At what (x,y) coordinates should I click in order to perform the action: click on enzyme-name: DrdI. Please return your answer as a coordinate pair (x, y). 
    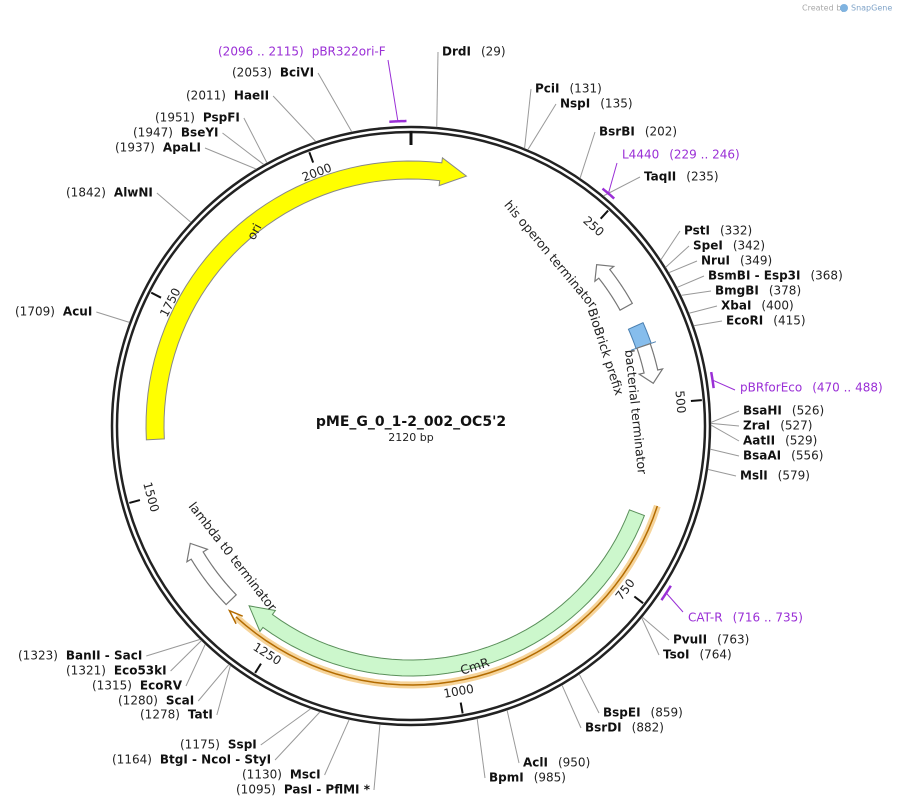
    Looking at the image, I should click on (456, 52).